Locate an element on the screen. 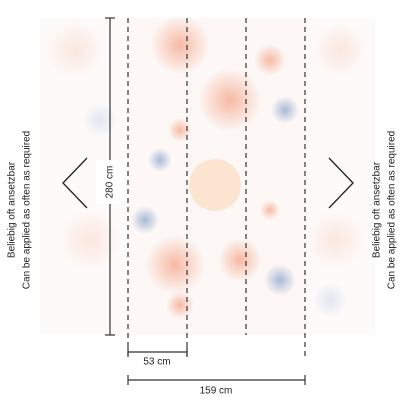  panel-width-label: 53 cm is located at coordinates (156, 362).